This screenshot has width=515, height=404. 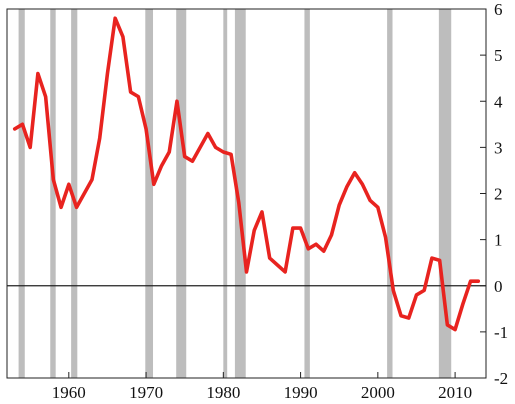 I want to click on x-tick-label: 2010, so click(x=455, y=392).